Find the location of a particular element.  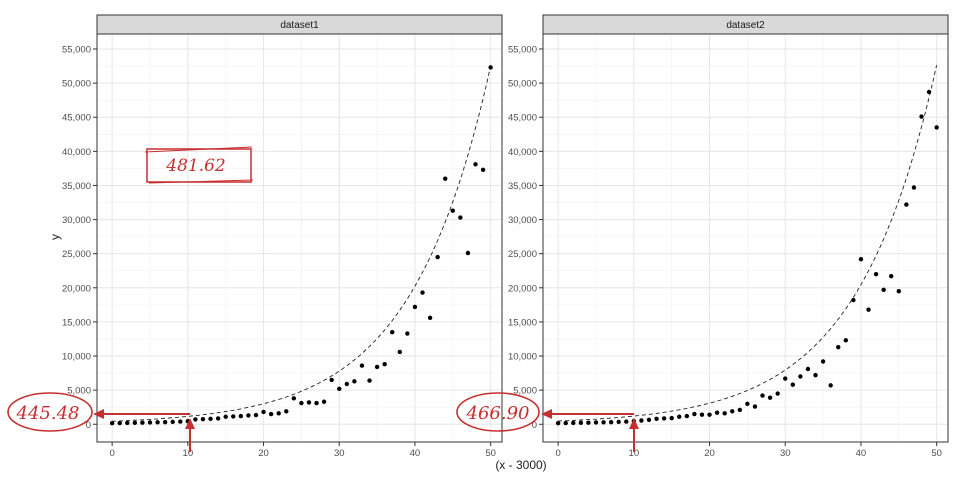

y-tick-label: 50,000 is located at coordinates (76, 84).